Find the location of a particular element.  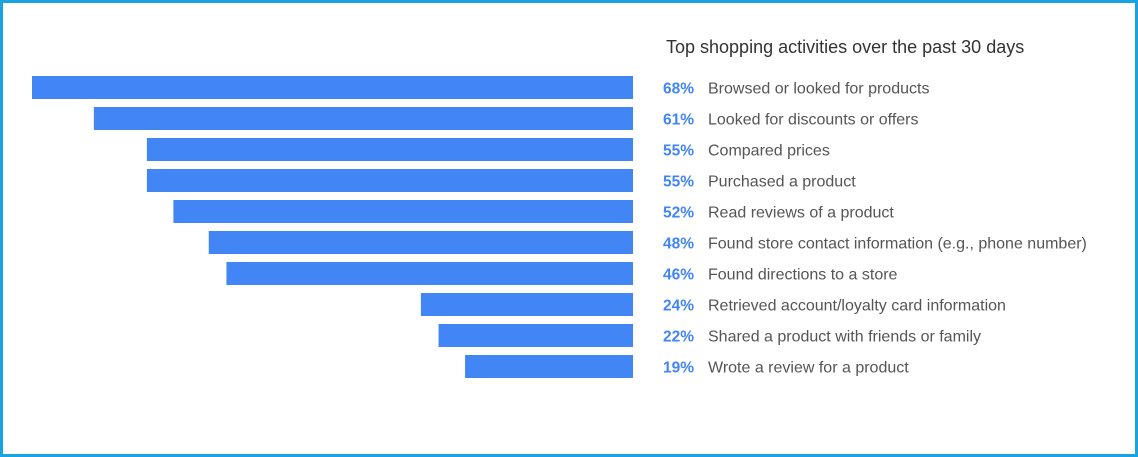

category-label-3: Compared prices is located at coordinates (769, 151).